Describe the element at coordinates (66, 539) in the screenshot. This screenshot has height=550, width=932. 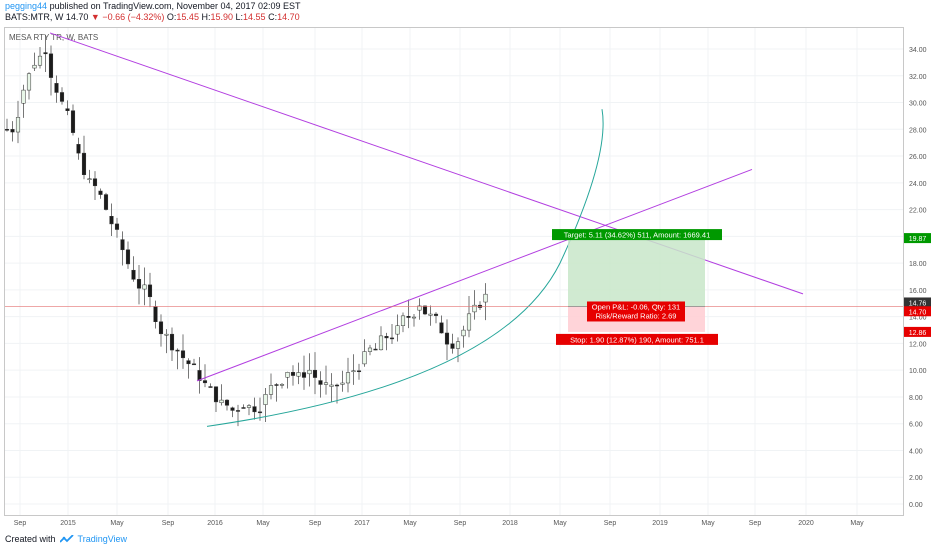
I see `footer: Created with TradingView` at that location.